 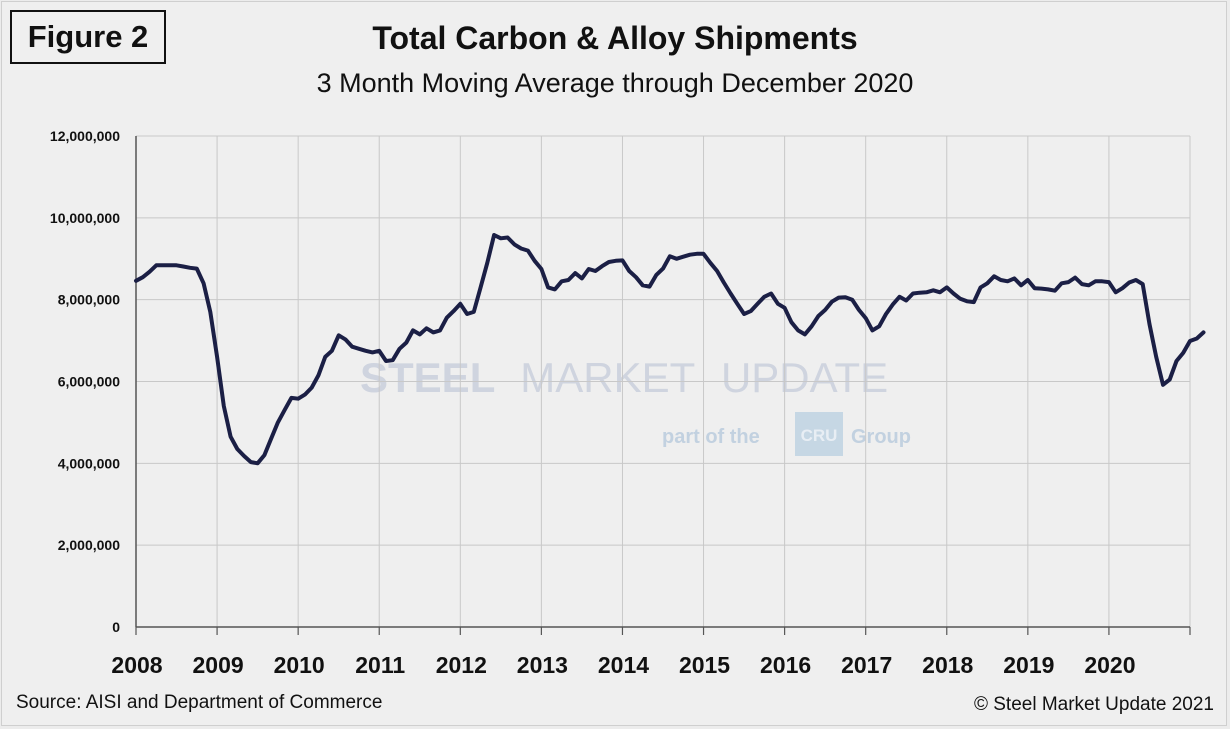 I want to click on x-tick-label: 2008, so click(x=136, y=665).